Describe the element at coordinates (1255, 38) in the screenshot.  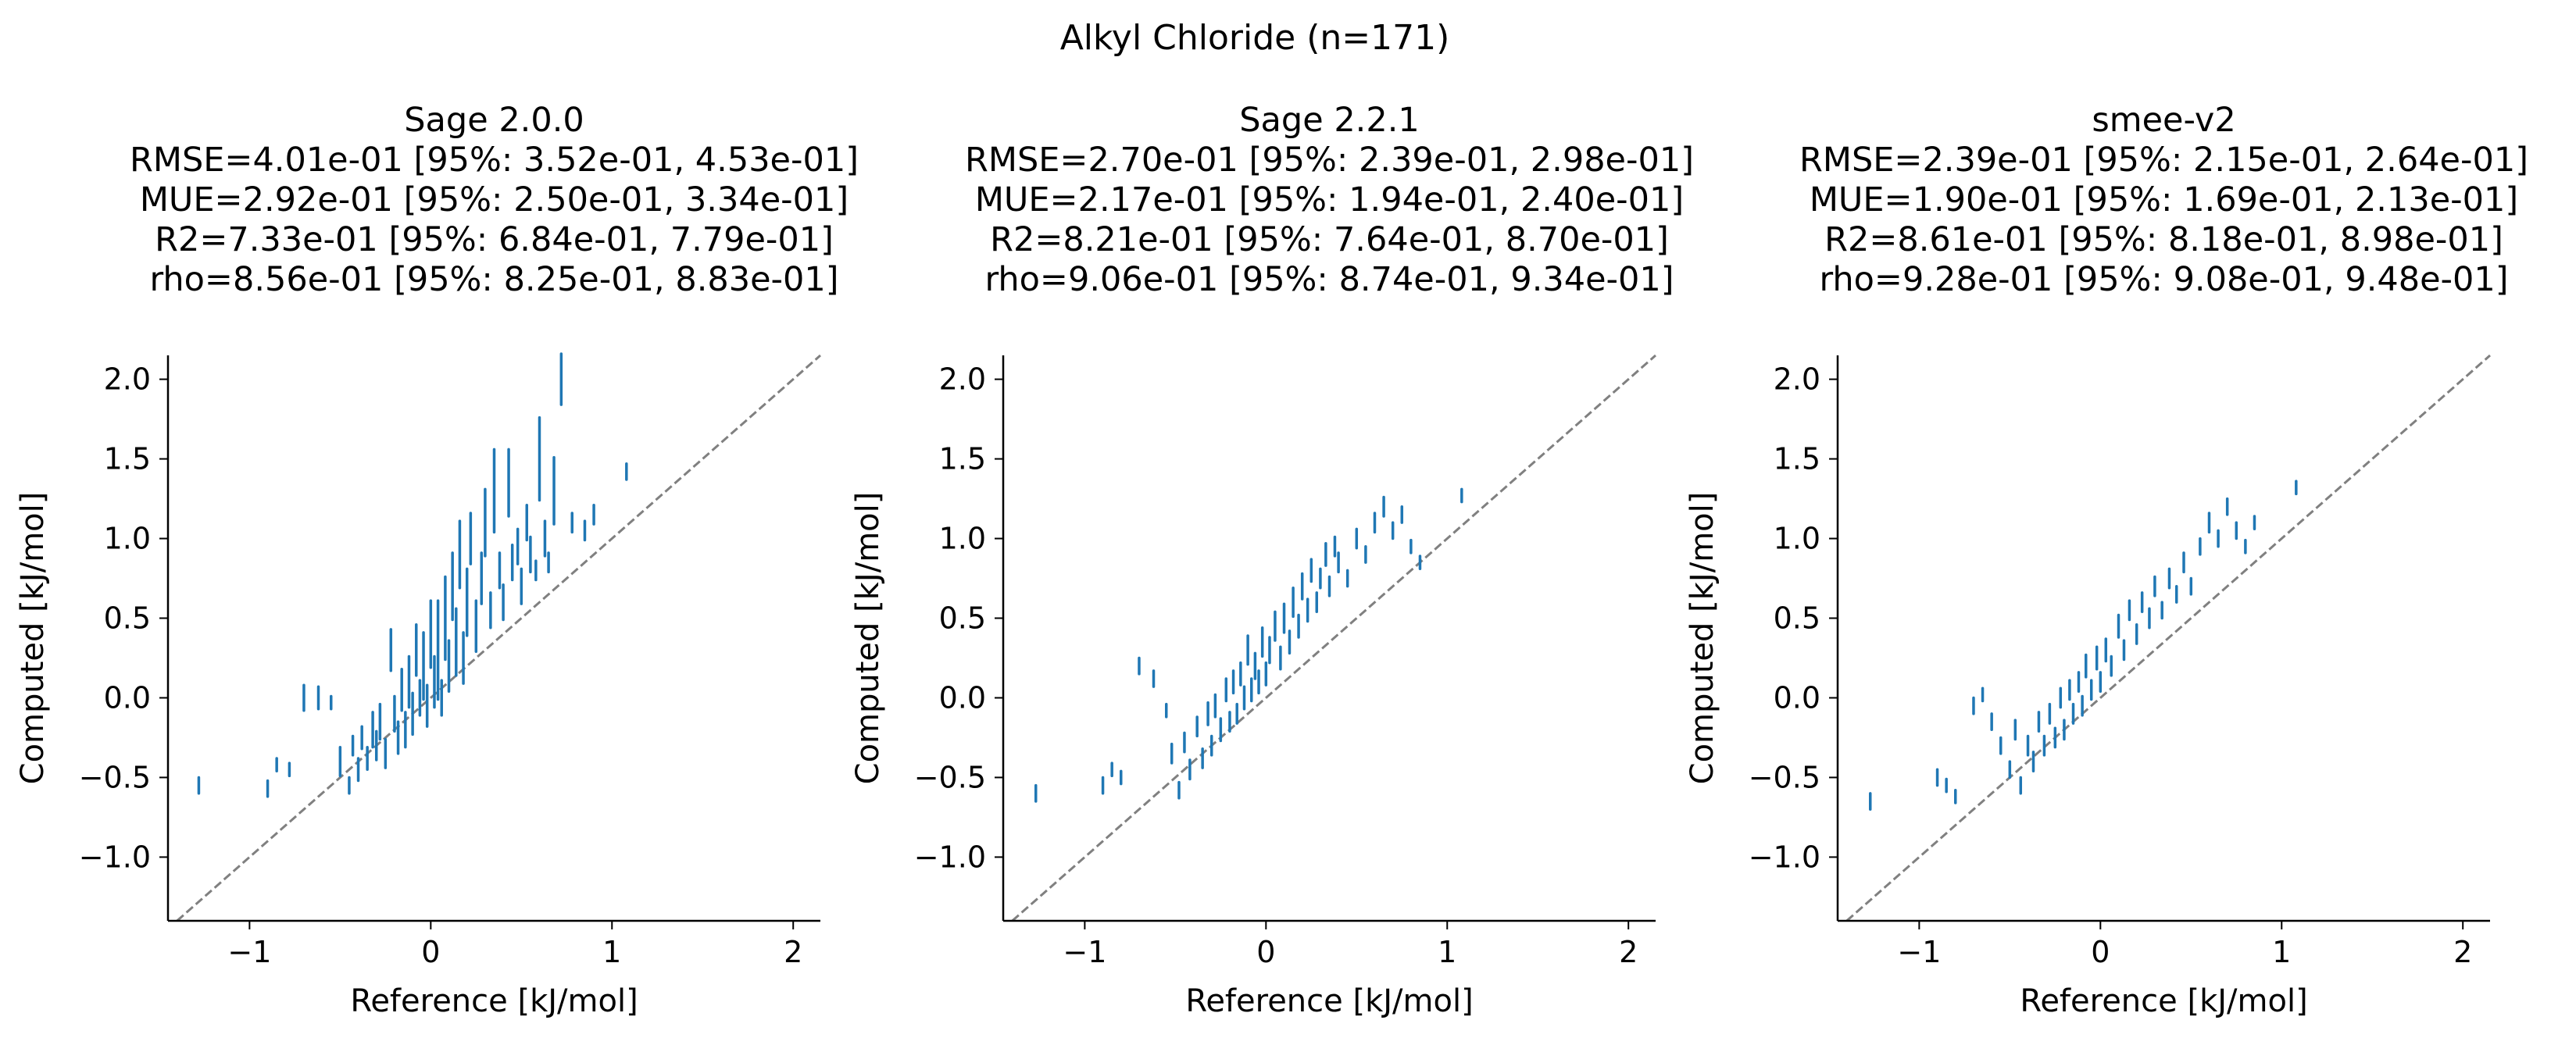
I see `figure-title: Alkyl Chloride (n=171)` at that location.